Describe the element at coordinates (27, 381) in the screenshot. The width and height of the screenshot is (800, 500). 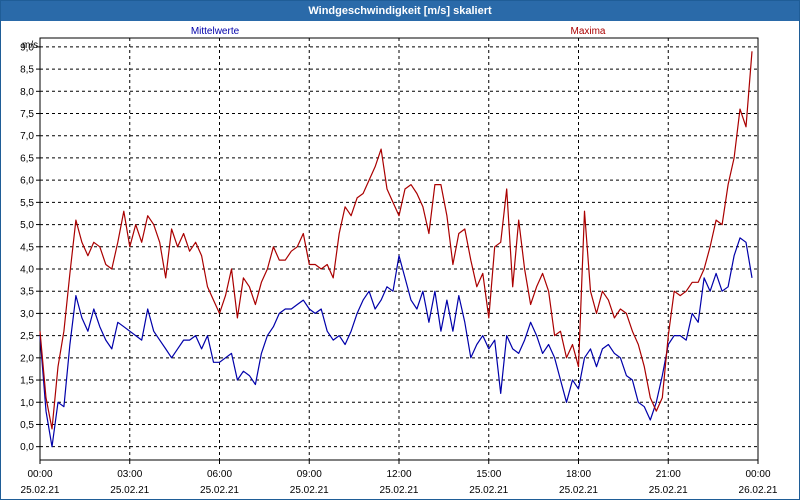
I see `y-tick-label: 1,5` at that location.